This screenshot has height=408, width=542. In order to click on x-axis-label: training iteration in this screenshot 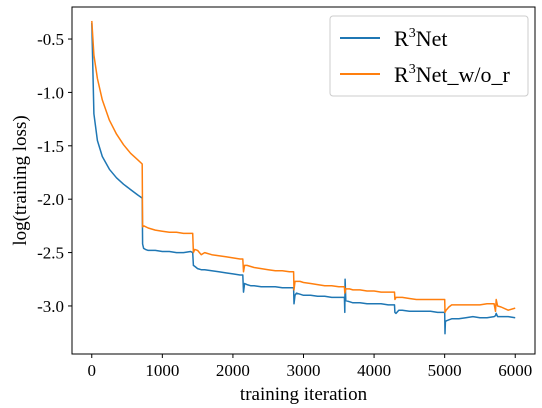, I will do `click(304, 394)`.